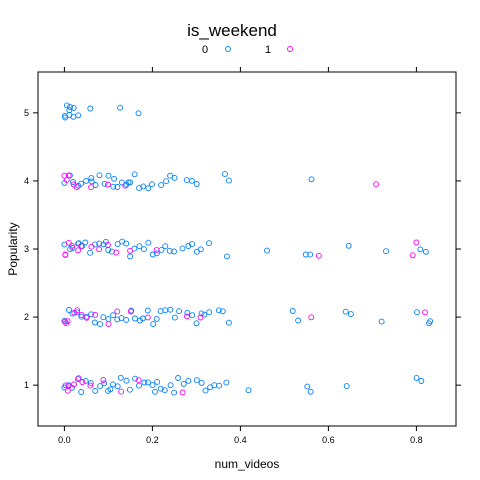  I want to click on chart-title: is_weekend, so click(232, 30).